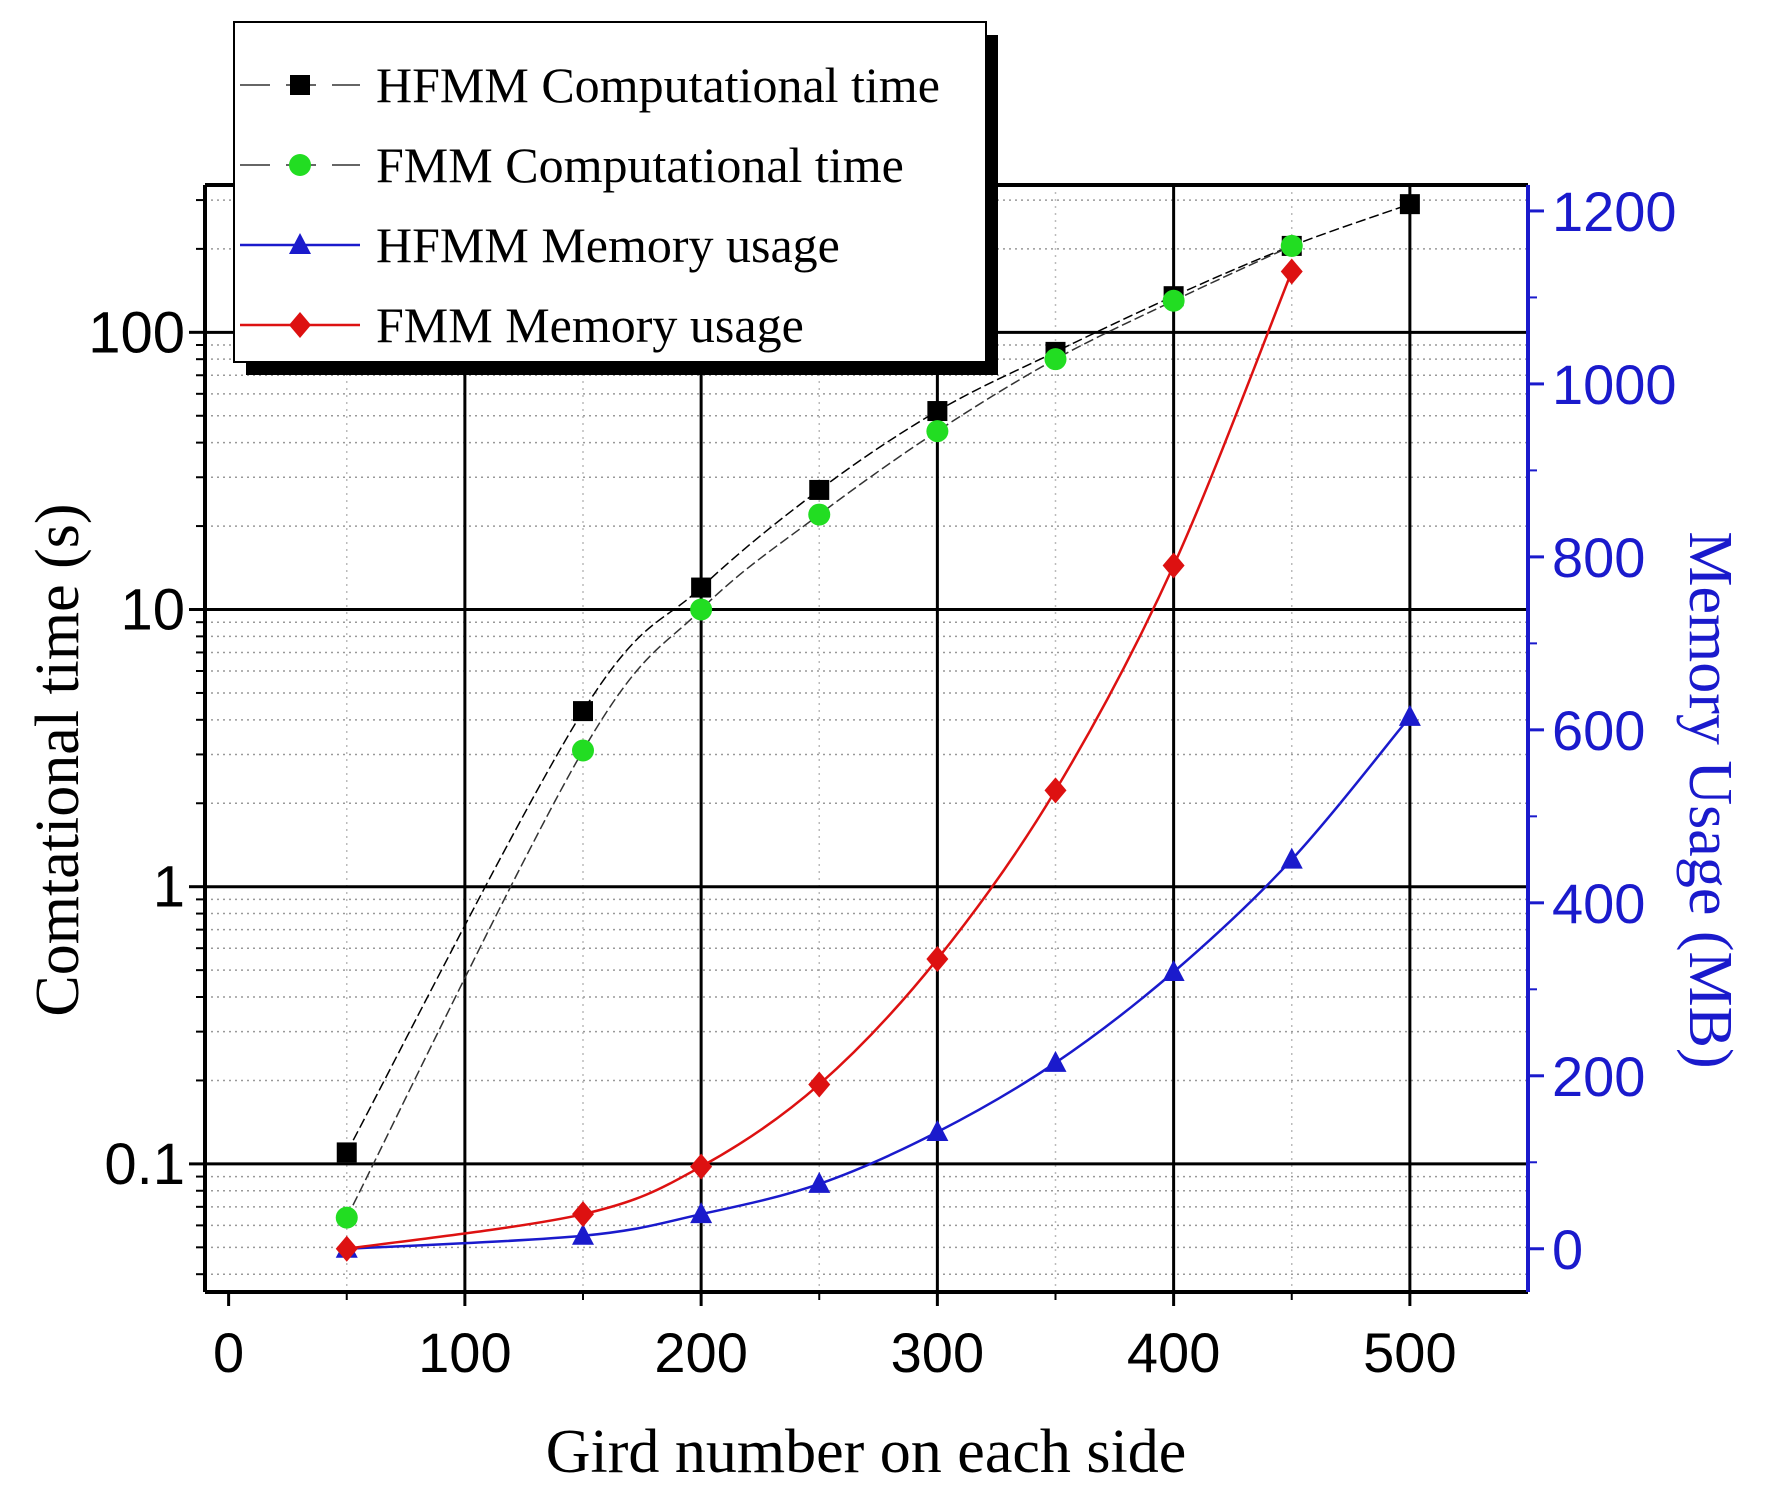  I want to click on x-tick-label: 300, so click(937, 1352).